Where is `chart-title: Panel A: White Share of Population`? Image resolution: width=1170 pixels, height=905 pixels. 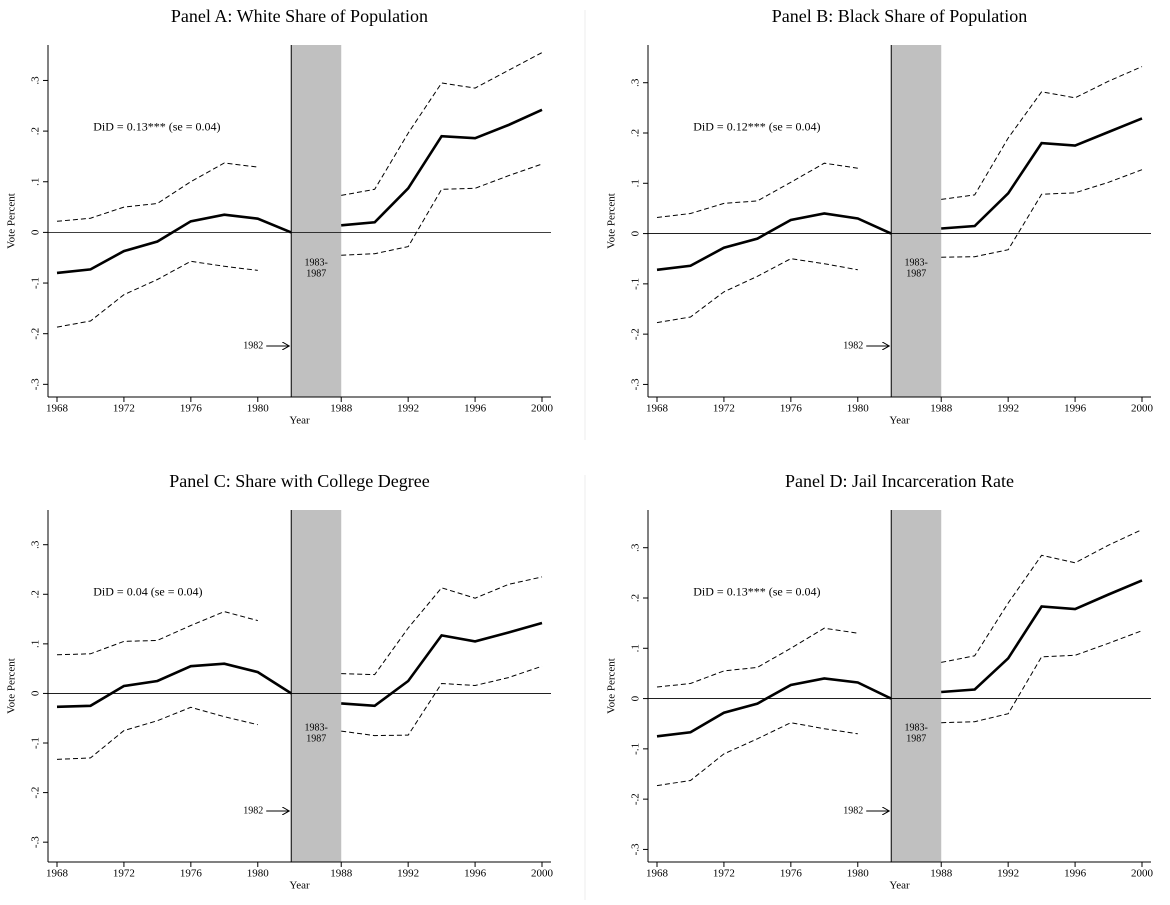 chart-title: Panel A: White Share of Population is located at coordinates (299, 16).